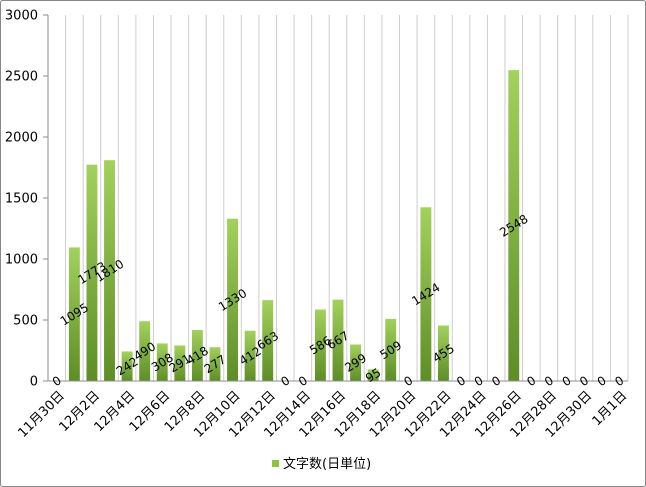 The width and height of the screenshot is (646, 487). What do you see at coordinates (25, 321) in the screenshot?
I see `y-tick-label: 500` at bounding box center [25, 321].